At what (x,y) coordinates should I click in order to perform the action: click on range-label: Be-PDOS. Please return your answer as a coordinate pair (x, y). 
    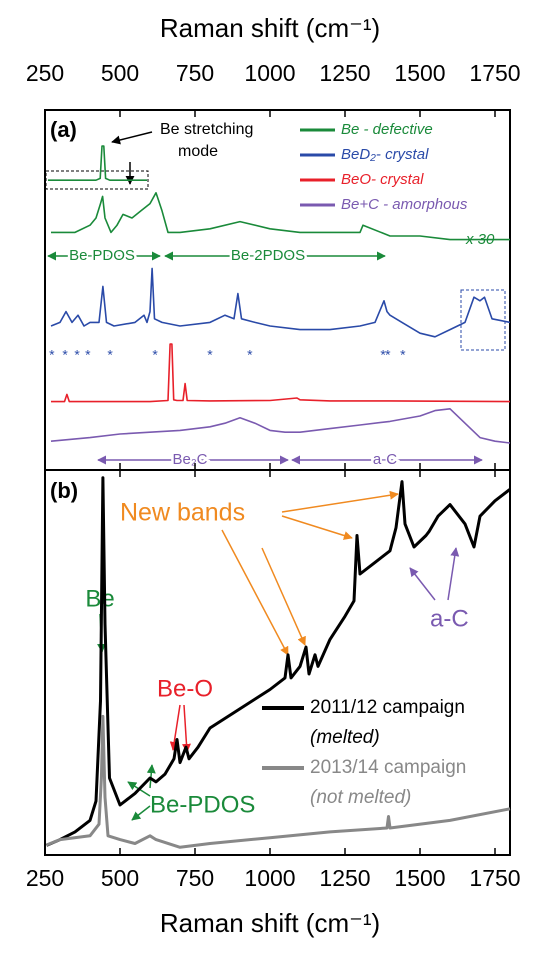
    Looking at the image, I should click on (102, 255).